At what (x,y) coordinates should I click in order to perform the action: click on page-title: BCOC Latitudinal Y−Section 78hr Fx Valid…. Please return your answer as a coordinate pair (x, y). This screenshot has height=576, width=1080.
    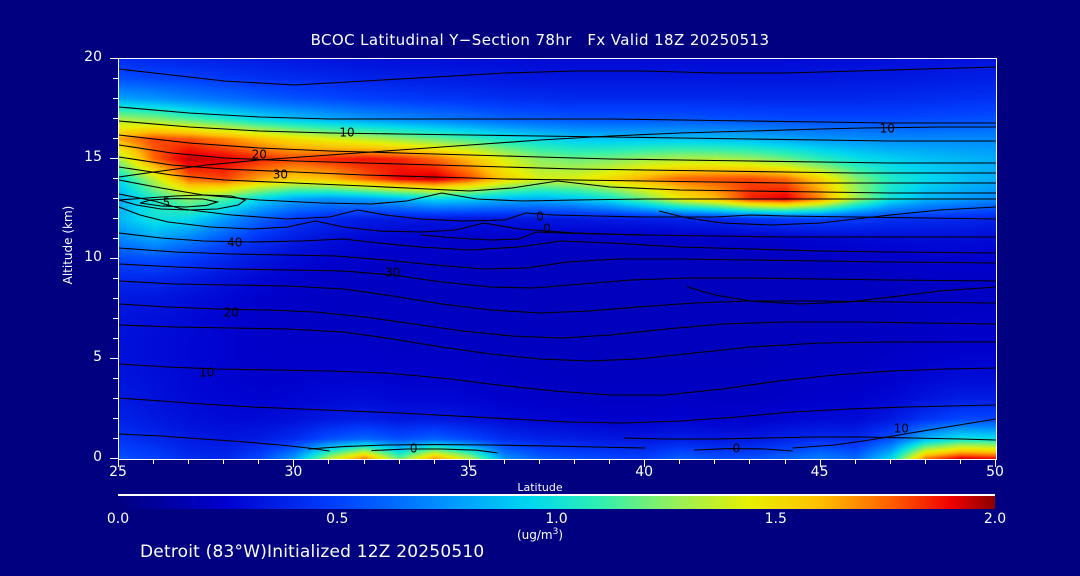
    Looking at the image, I should click on (540, 40).